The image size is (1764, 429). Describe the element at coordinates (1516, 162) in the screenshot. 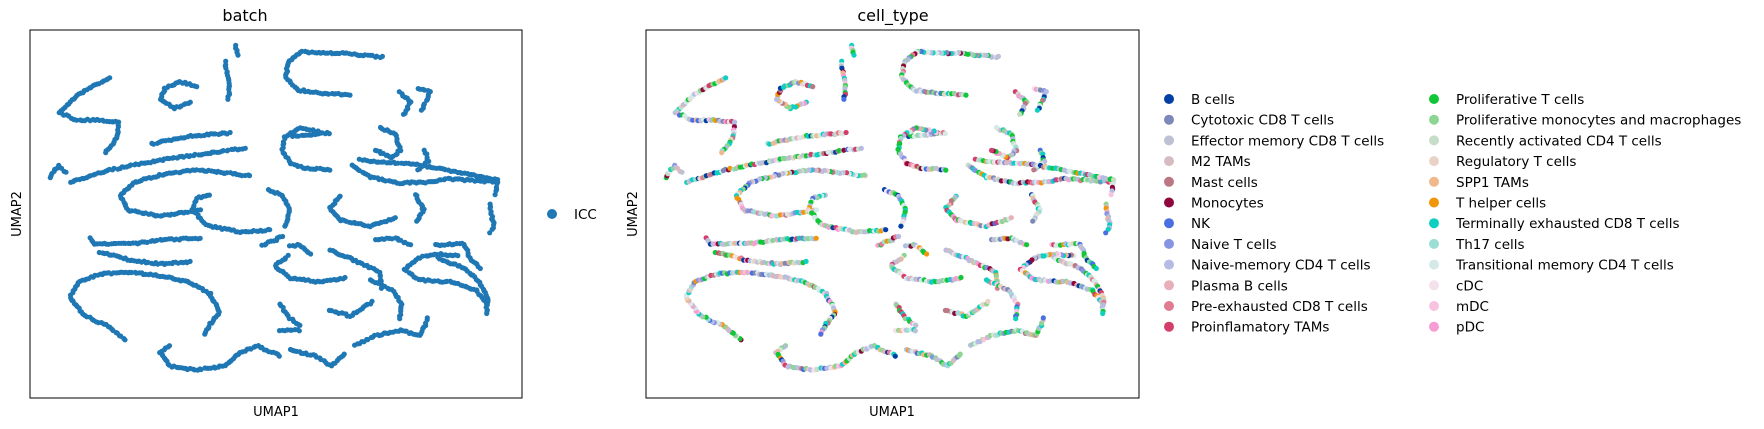

I see `legend-label: Regulatory T cells` at that location.